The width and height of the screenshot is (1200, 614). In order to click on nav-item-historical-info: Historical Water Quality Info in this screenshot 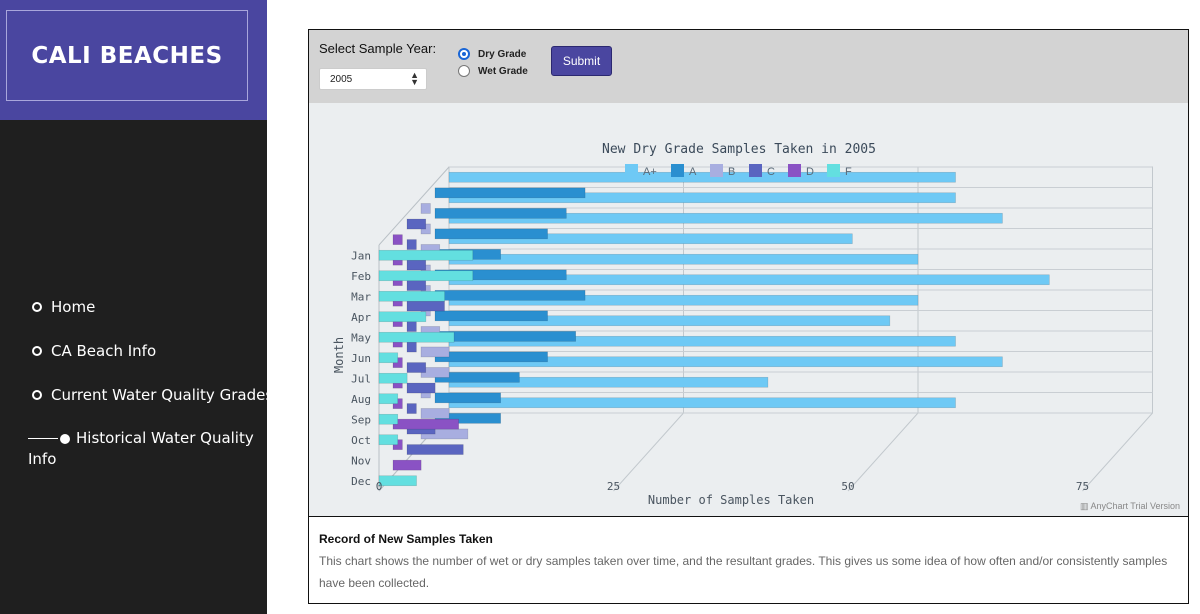, I will do `click(143, 449)`.